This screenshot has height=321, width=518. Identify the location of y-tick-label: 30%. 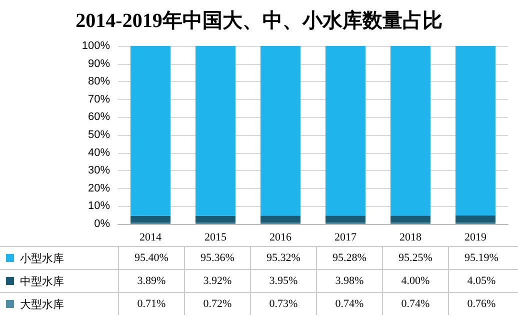
(99, 170).